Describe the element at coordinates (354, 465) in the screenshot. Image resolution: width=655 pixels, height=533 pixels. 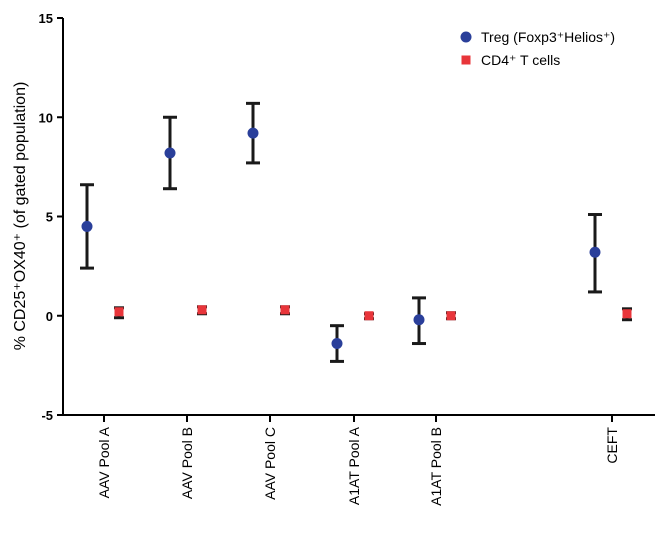
I see `x-tick-label: A1AT Pool A` at that location.